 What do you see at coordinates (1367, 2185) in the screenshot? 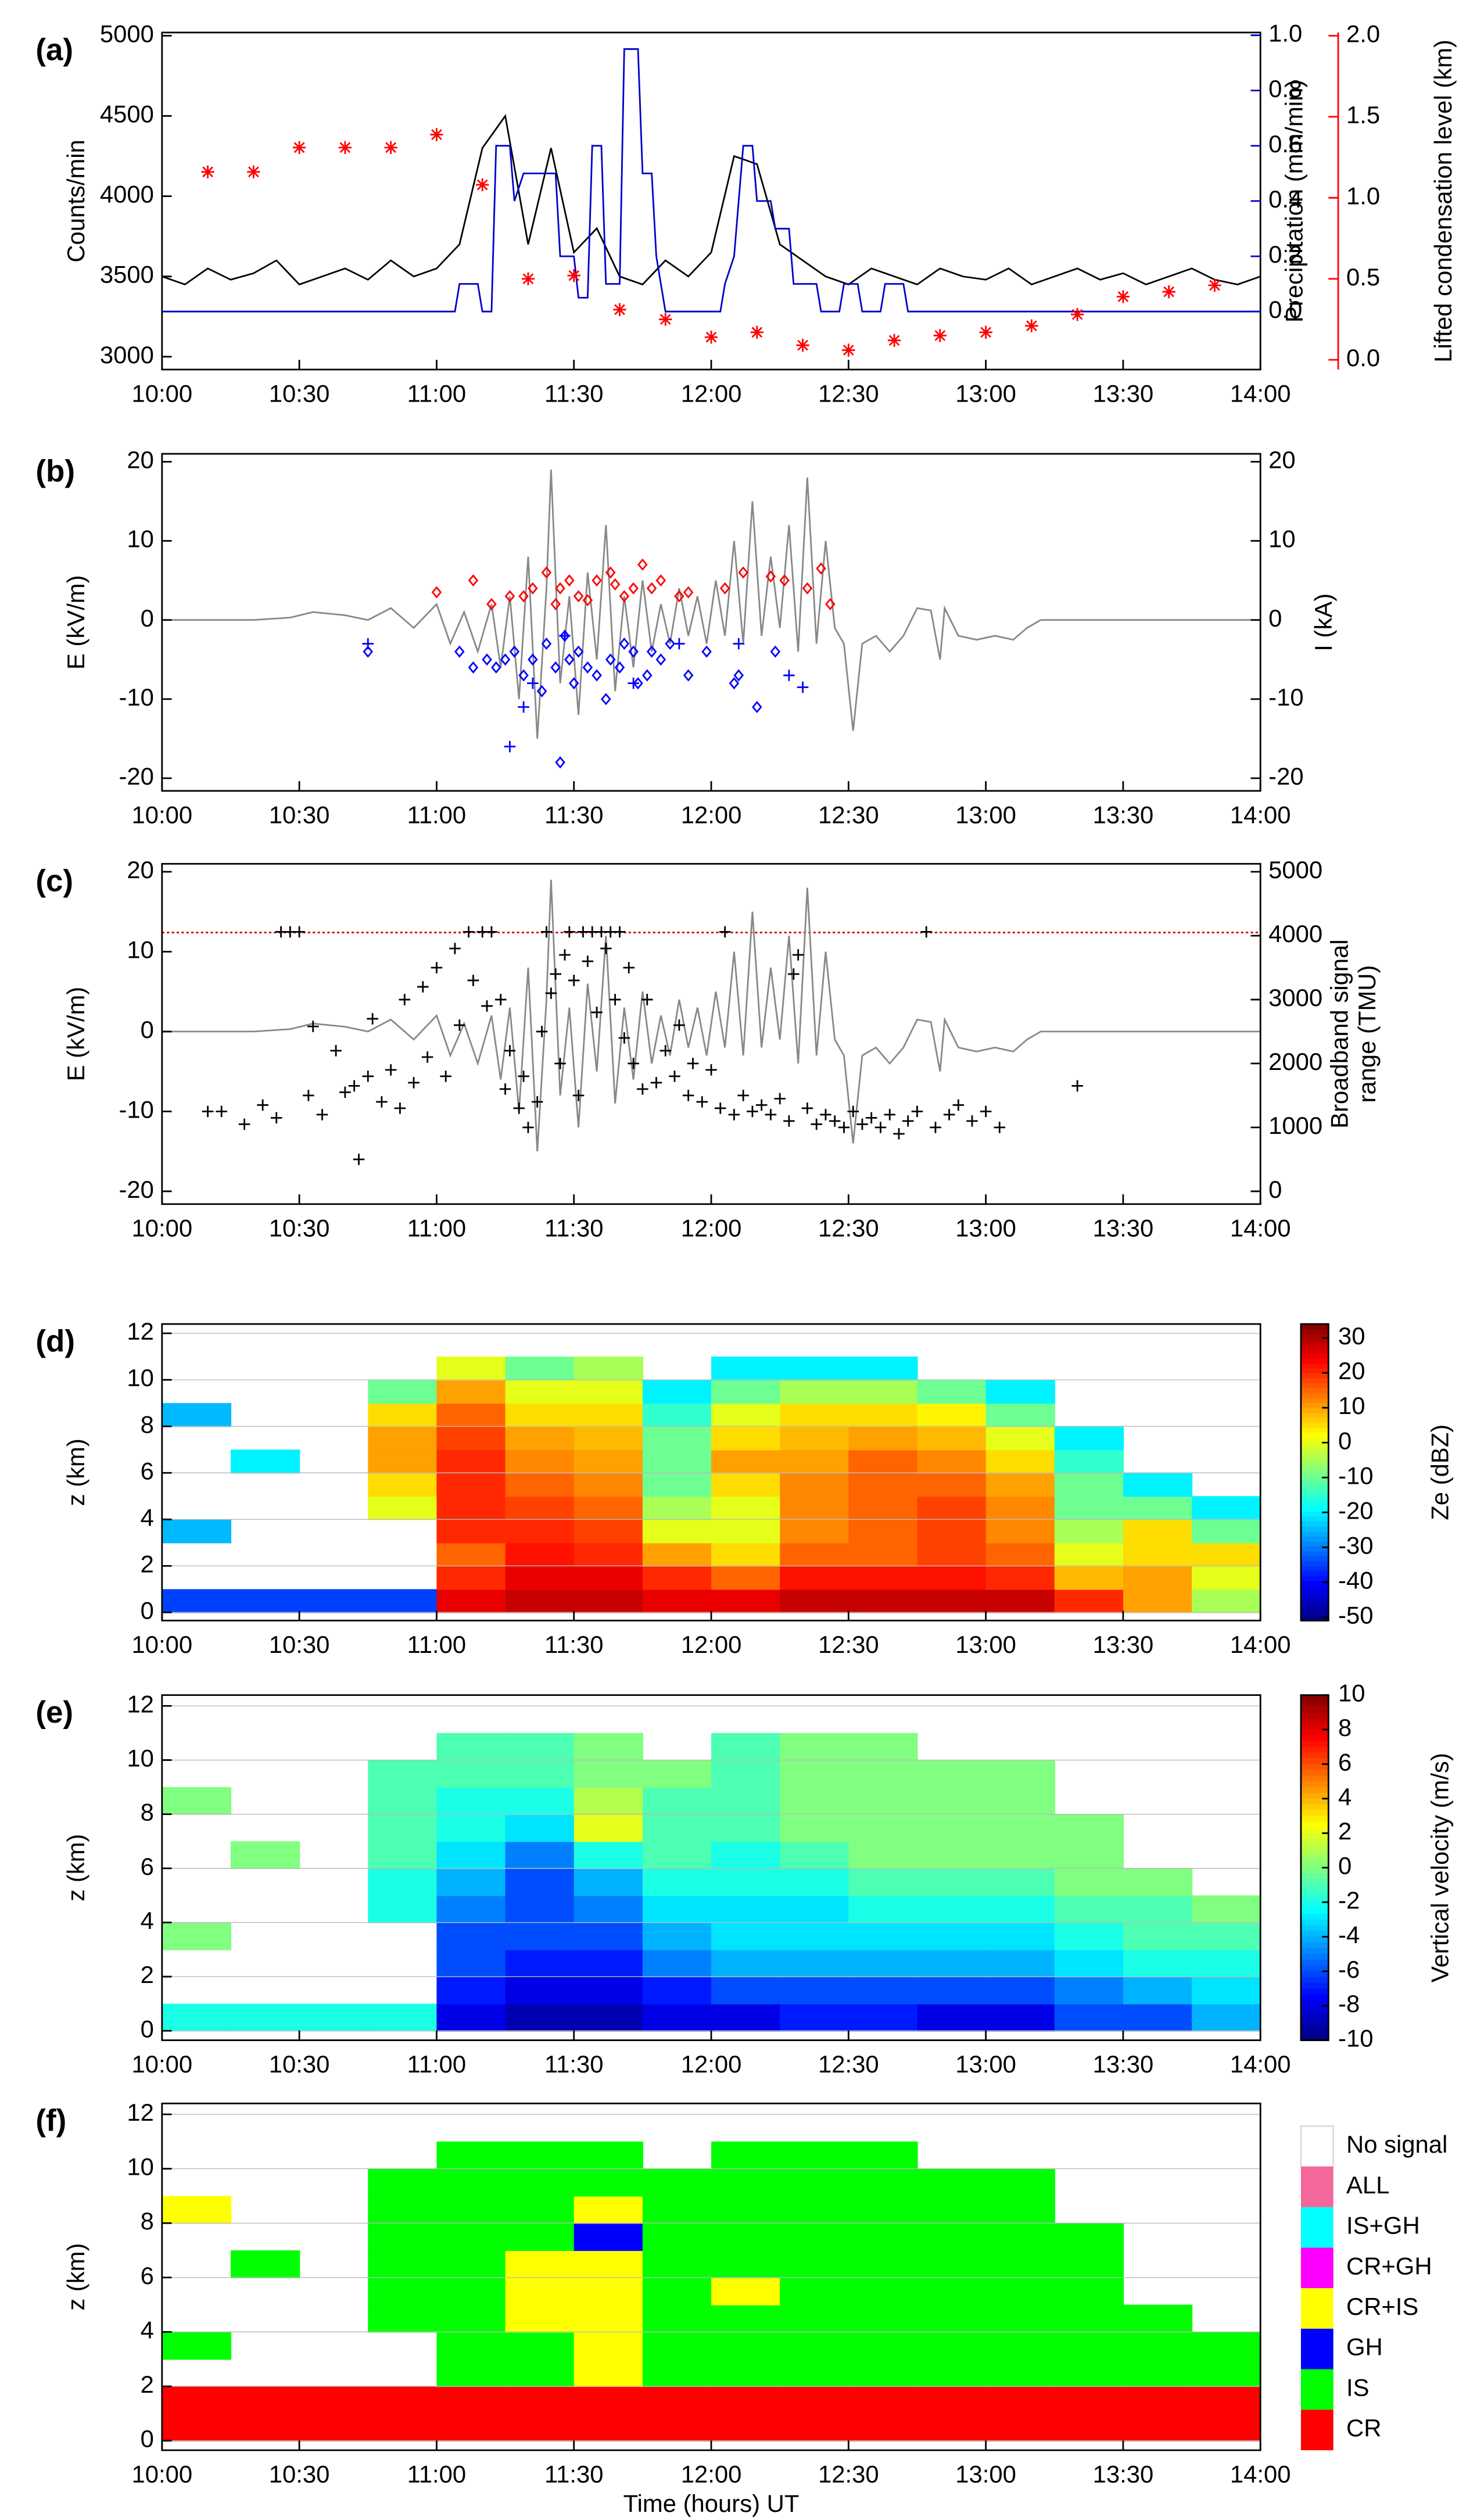
I see `legend-label: ALL` at bounding box center [1367, 2185].